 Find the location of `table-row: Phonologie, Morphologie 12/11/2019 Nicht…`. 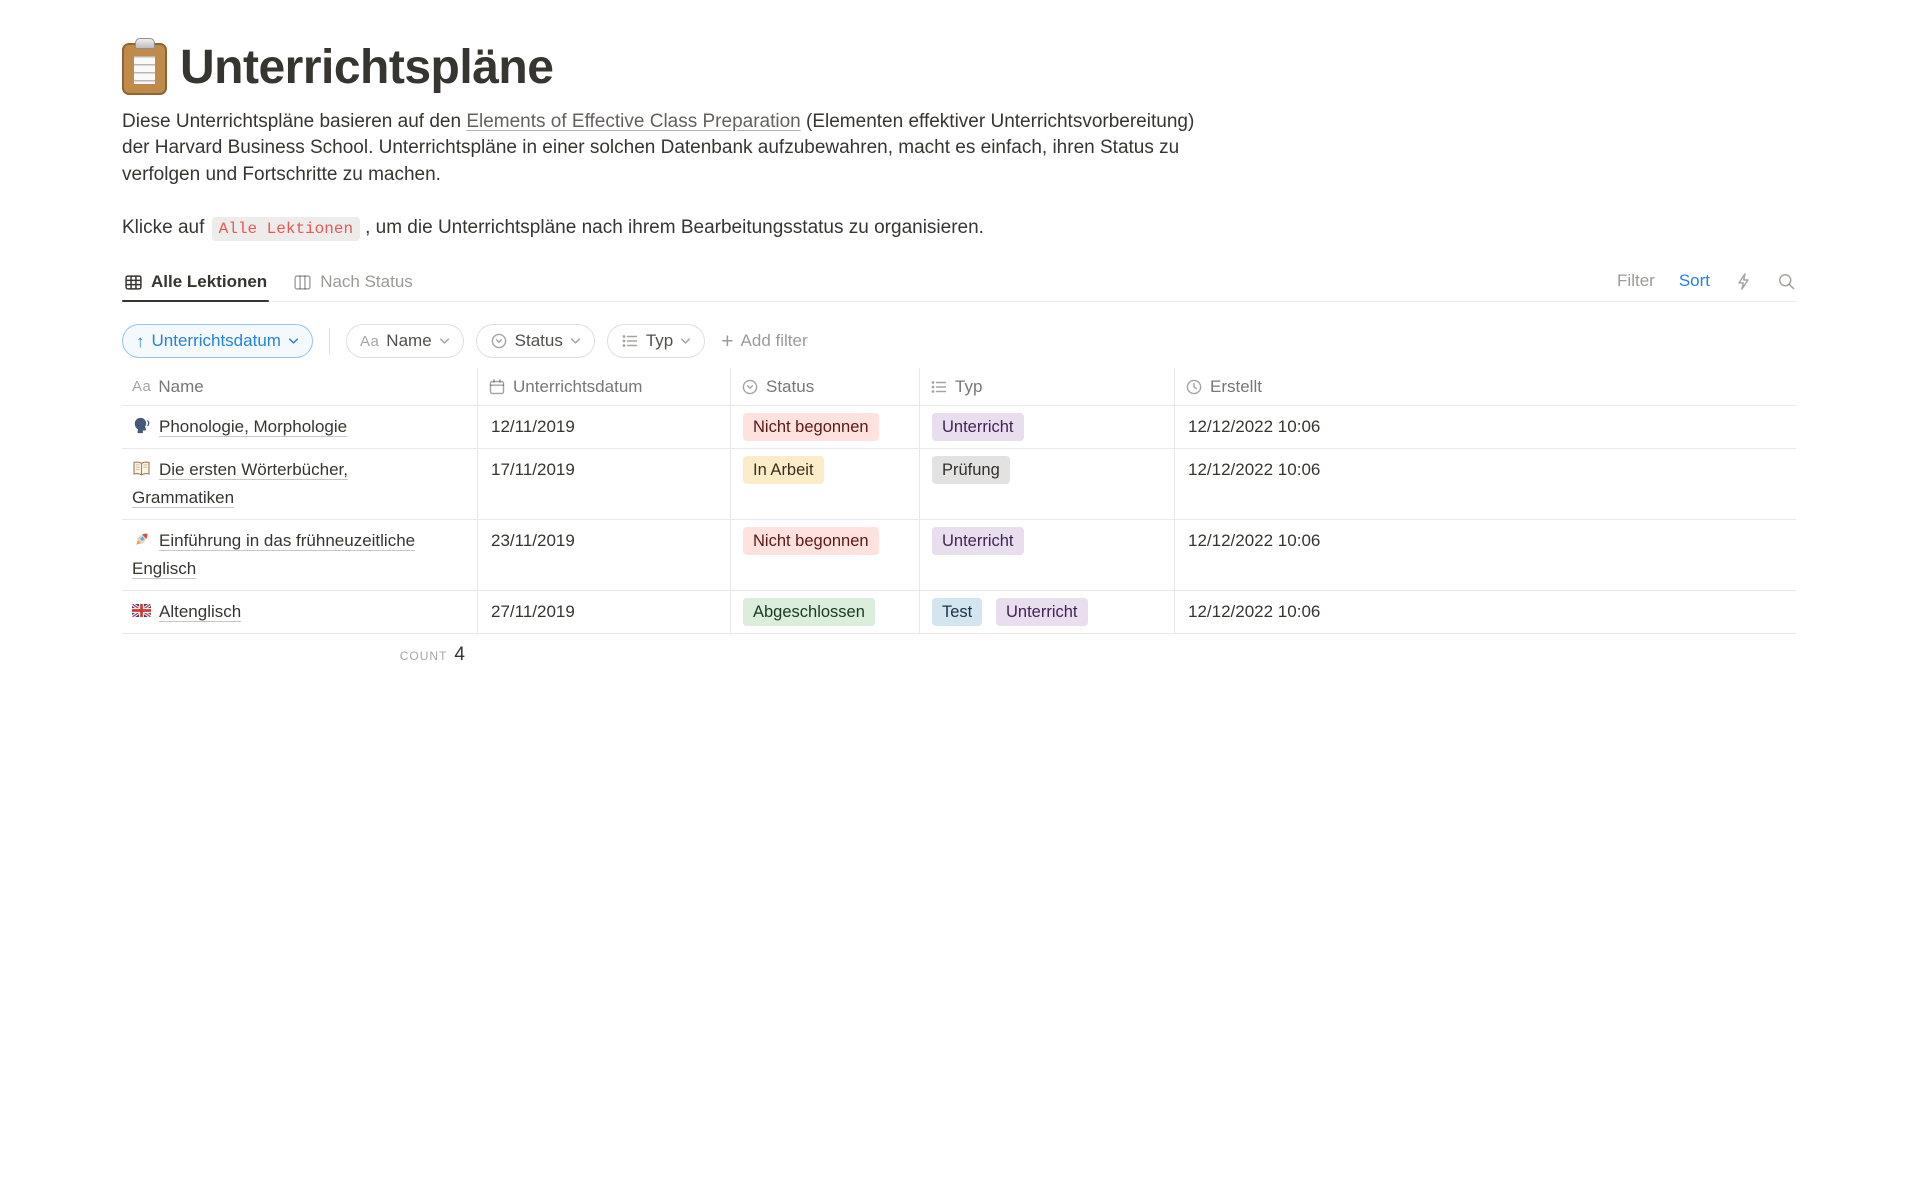

table-row: Phonologie, Morphologie 12/11/2019 Nicht… is located at coordinates (959, 428).